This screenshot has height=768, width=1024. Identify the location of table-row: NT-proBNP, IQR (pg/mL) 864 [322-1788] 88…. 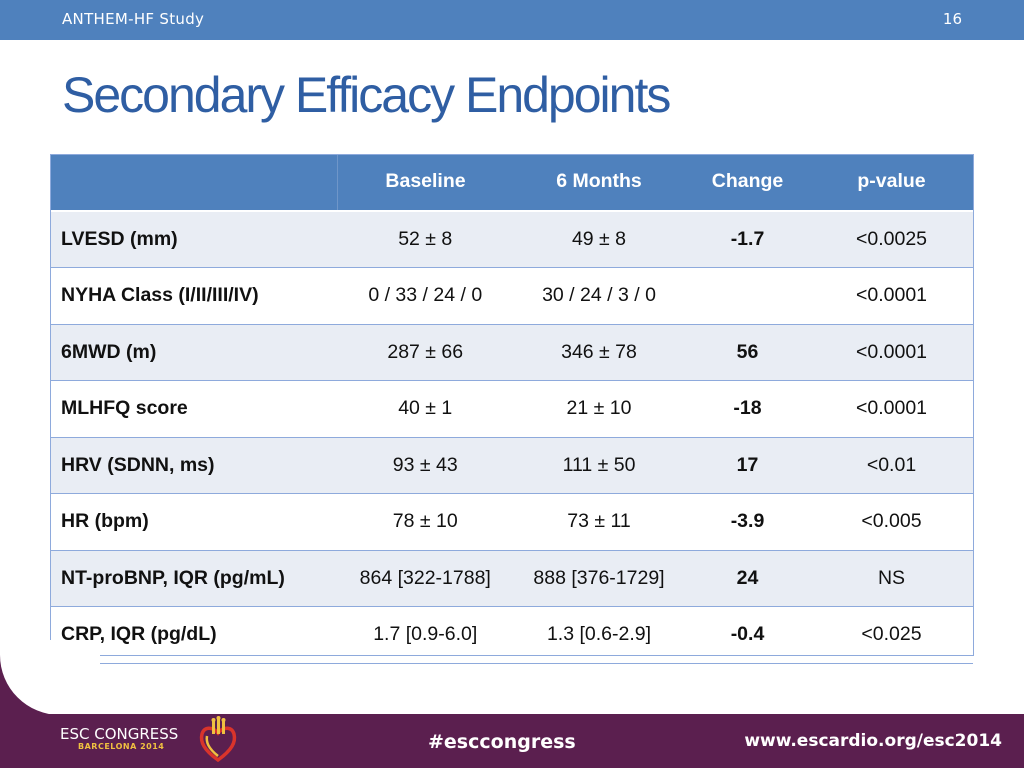
(511, 578).